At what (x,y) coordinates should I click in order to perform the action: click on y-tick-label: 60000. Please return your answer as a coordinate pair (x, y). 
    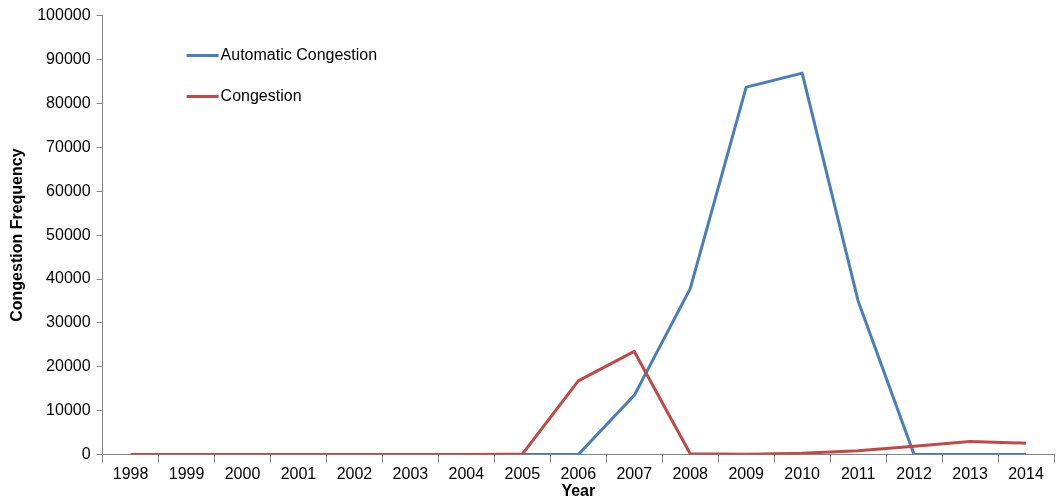
    Looking at the image, I should click on (68, 190).